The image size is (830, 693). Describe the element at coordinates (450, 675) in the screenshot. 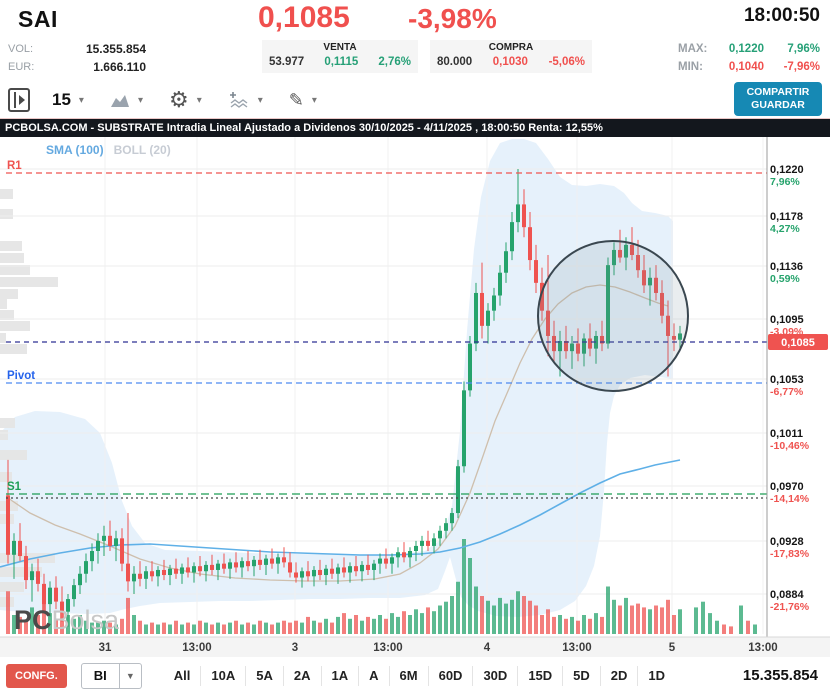

I see `range-button-60d: 60D` at that location.